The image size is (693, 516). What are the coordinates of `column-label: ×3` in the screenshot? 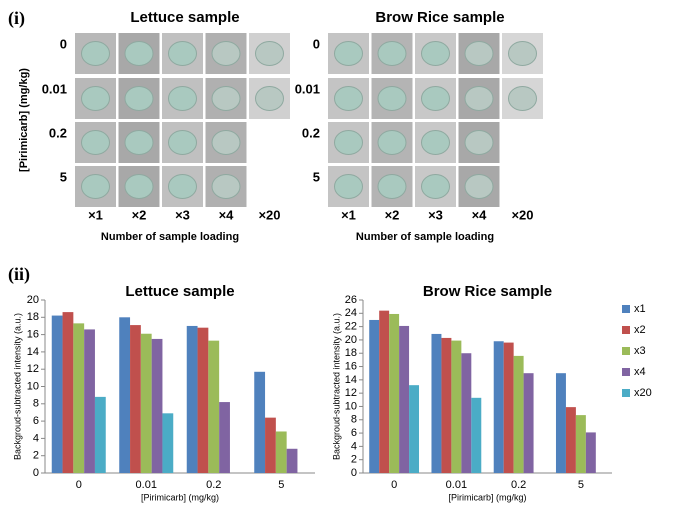 It's located at (182, 214).